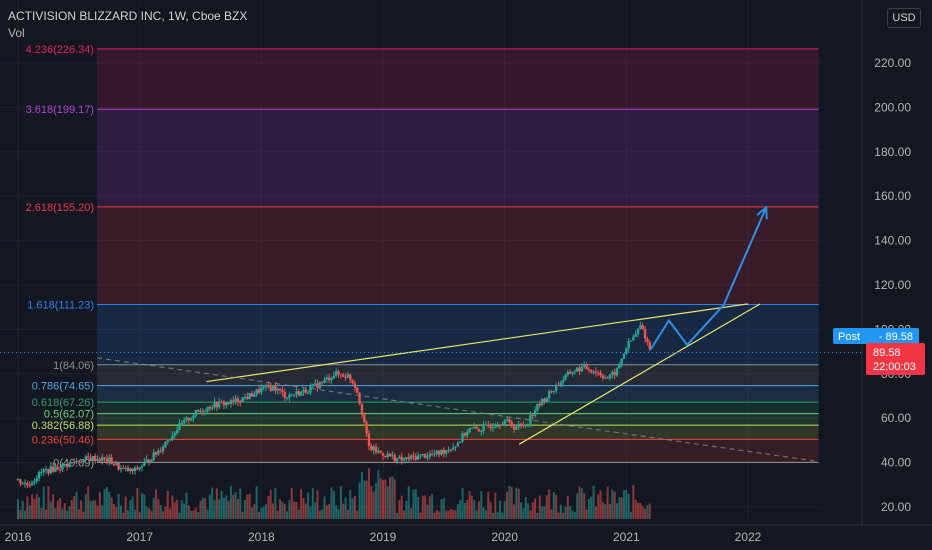 This screenshot has height=550, width=932. What do you see at coordinates (458, 79) in the screenshot?
I see `fib-band` at bounding box center [458, 79].